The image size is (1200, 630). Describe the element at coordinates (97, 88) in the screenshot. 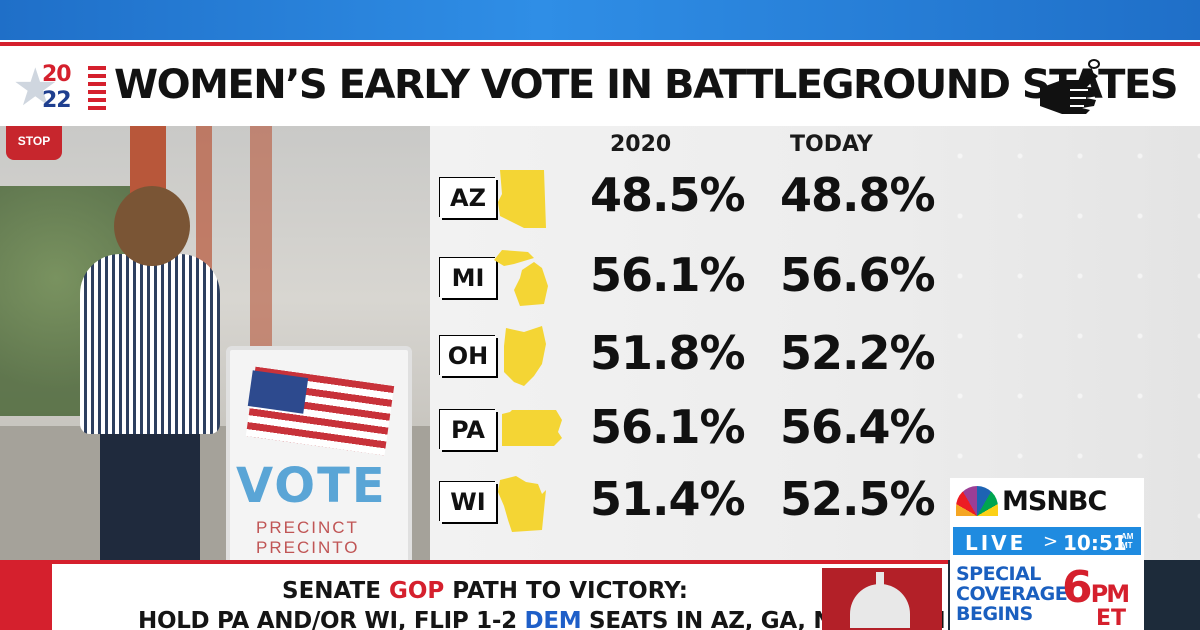

I see `logo-stripes` at that location.